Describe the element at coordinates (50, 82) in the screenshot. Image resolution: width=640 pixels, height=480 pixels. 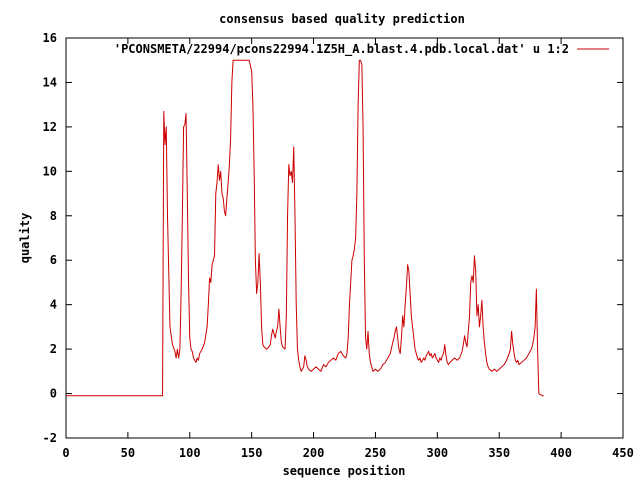
I see `y-tick-label: 14` at that location.